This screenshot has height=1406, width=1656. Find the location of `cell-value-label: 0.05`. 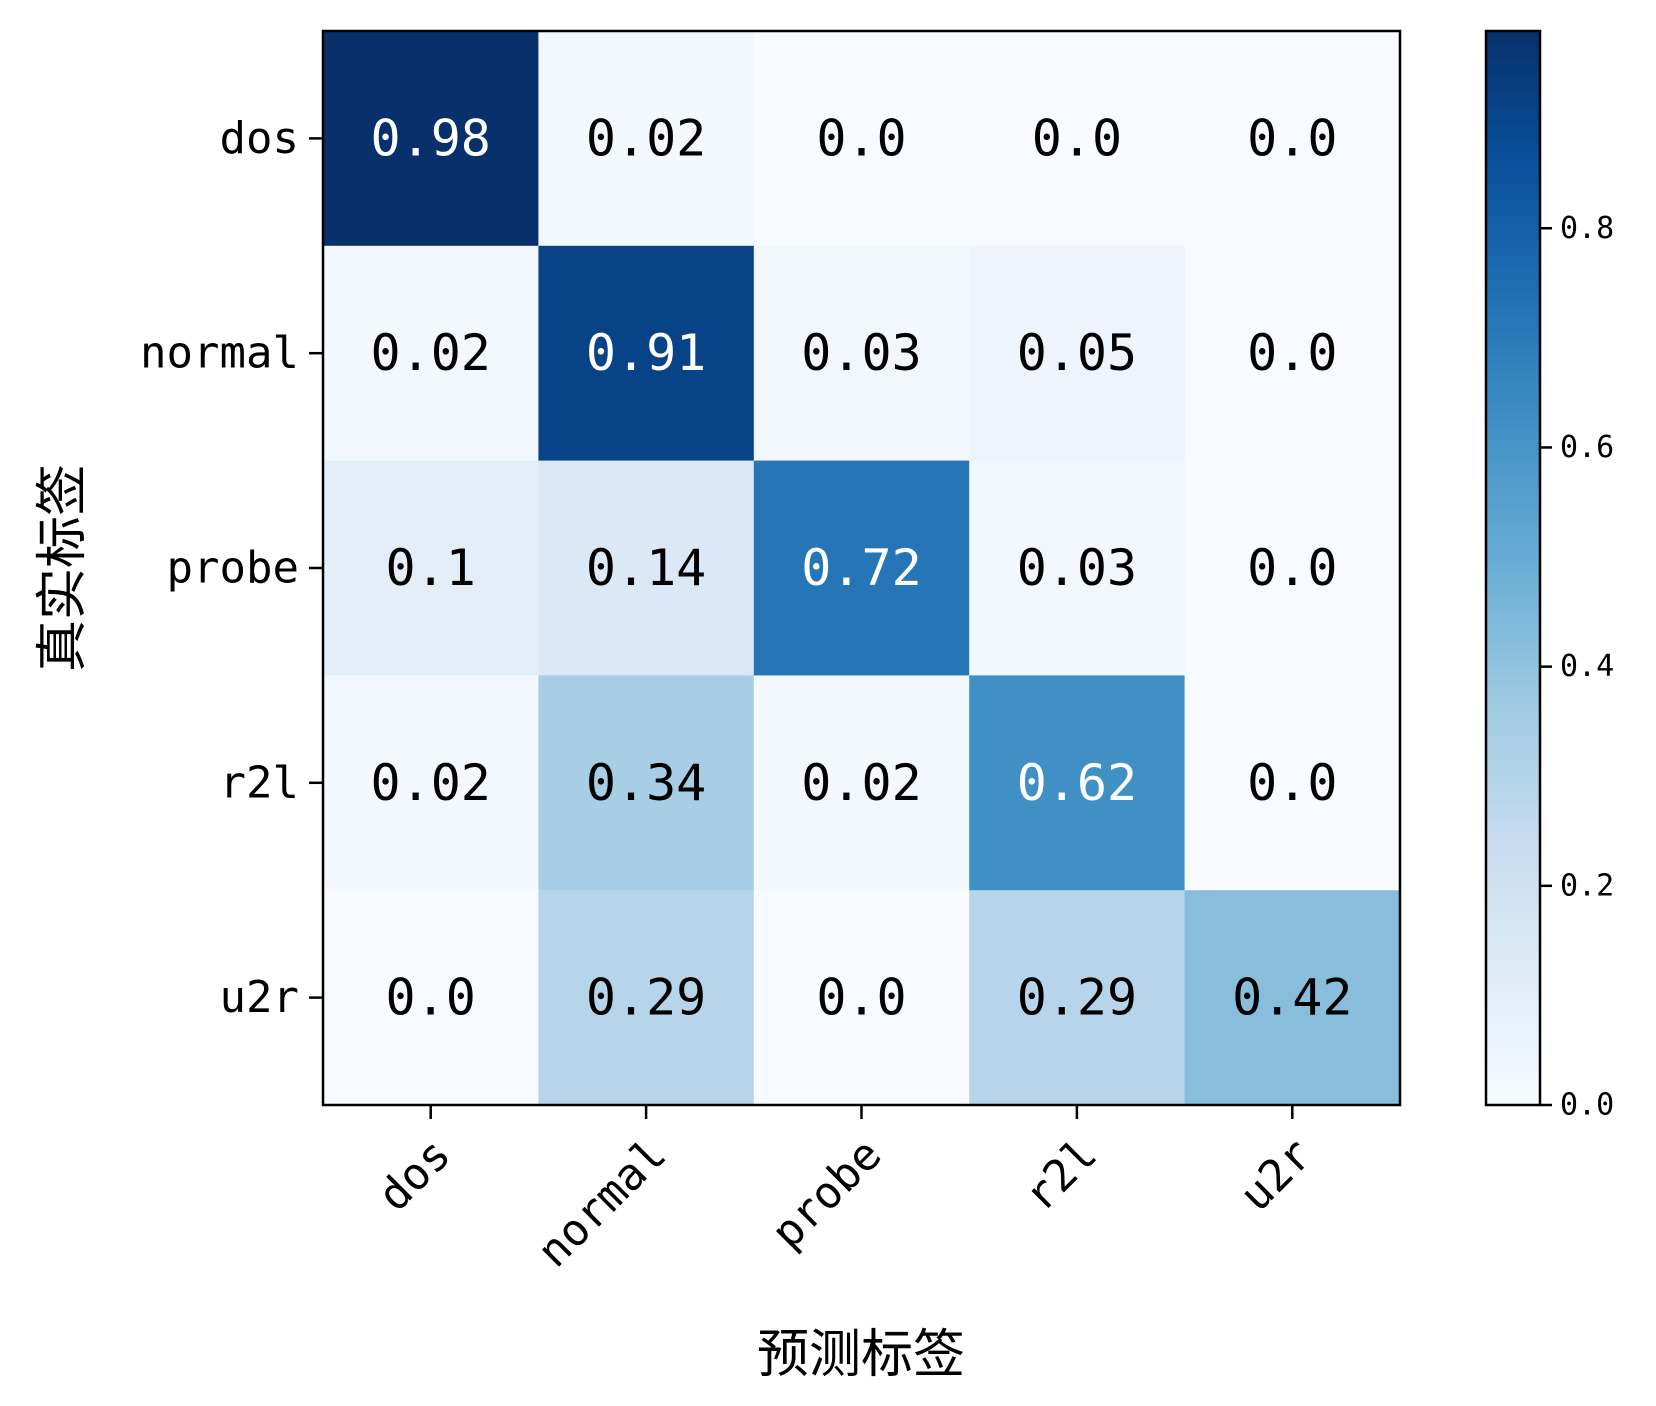

cell-value-label: 0.05 is located at coordinates (1077, 353).